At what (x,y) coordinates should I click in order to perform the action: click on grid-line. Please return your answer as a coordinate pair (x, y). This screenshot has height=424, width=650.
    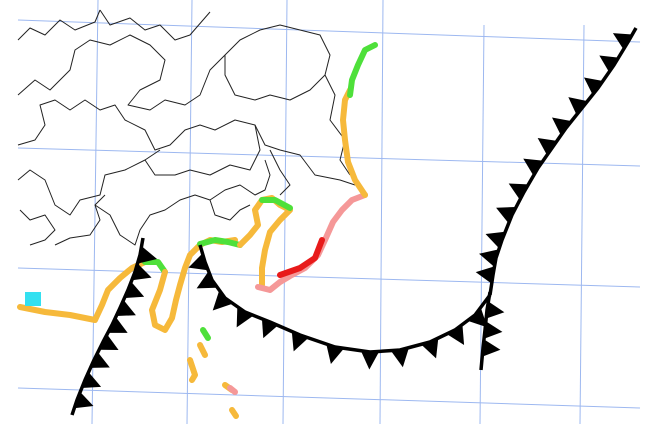
    Looking at the image, I should click on (189, 212).